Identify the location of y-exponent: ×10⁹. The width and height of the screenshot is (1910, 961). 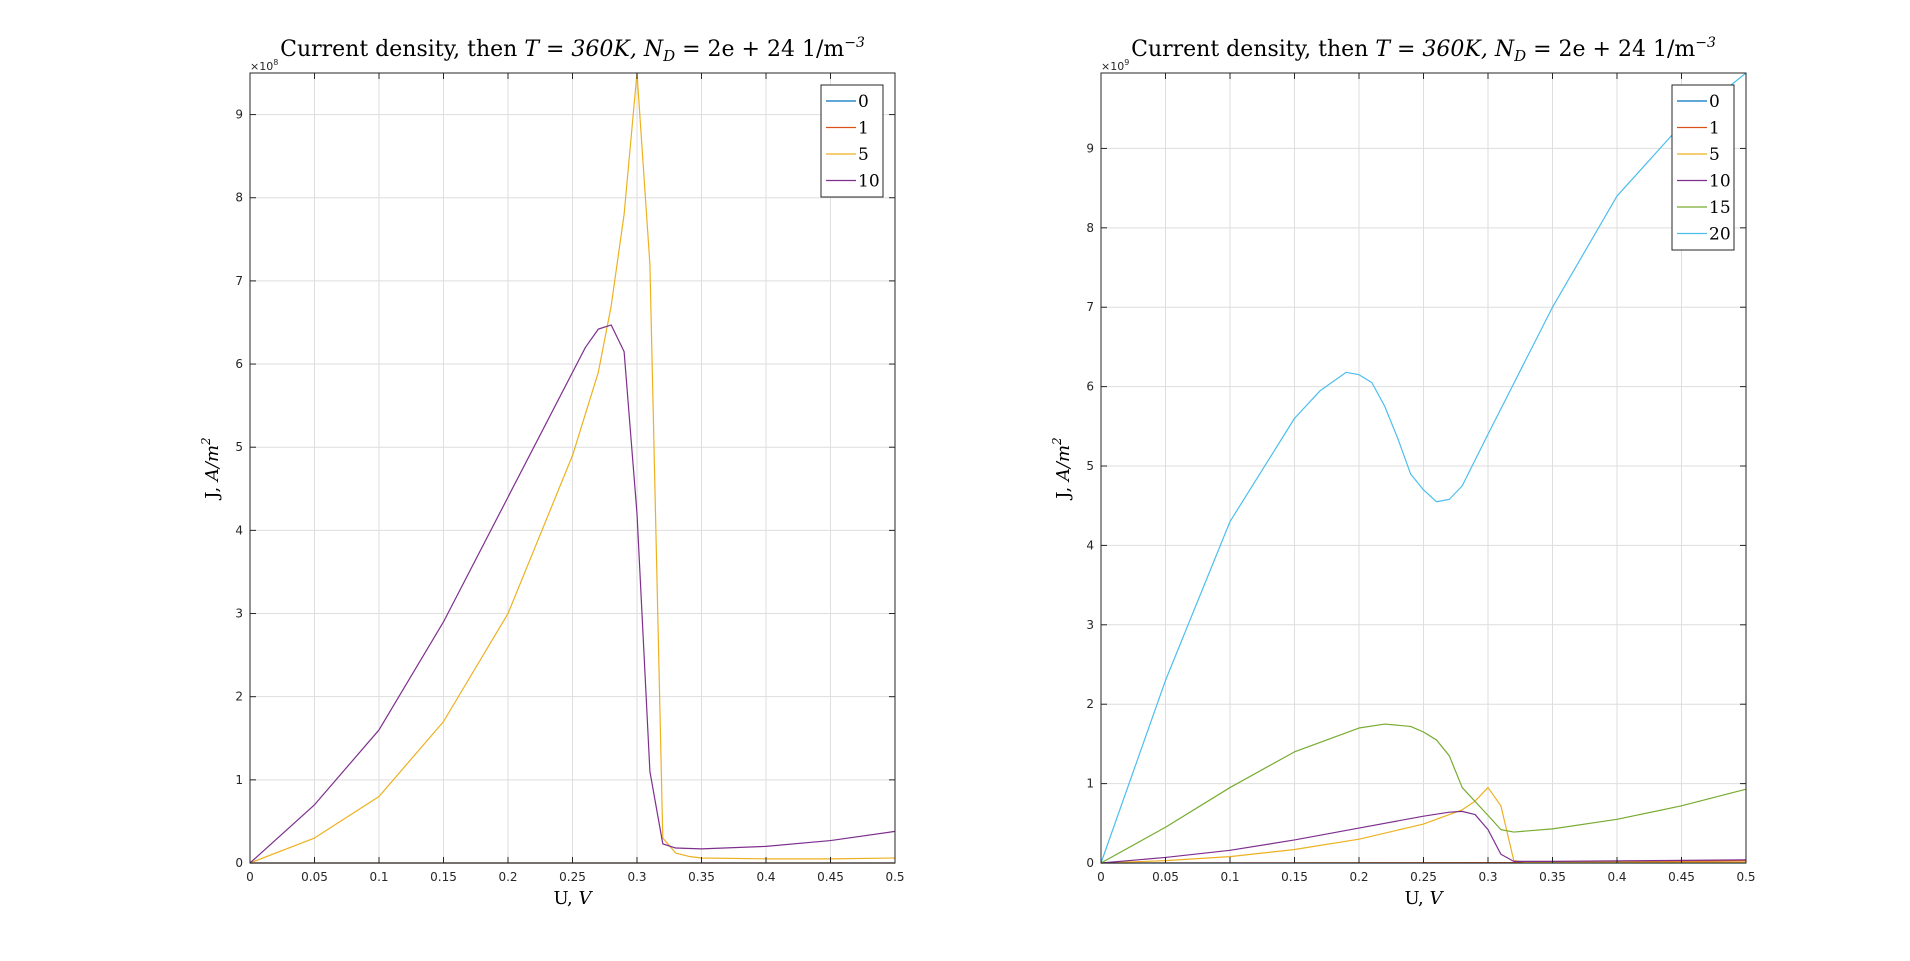
(1115, 65).